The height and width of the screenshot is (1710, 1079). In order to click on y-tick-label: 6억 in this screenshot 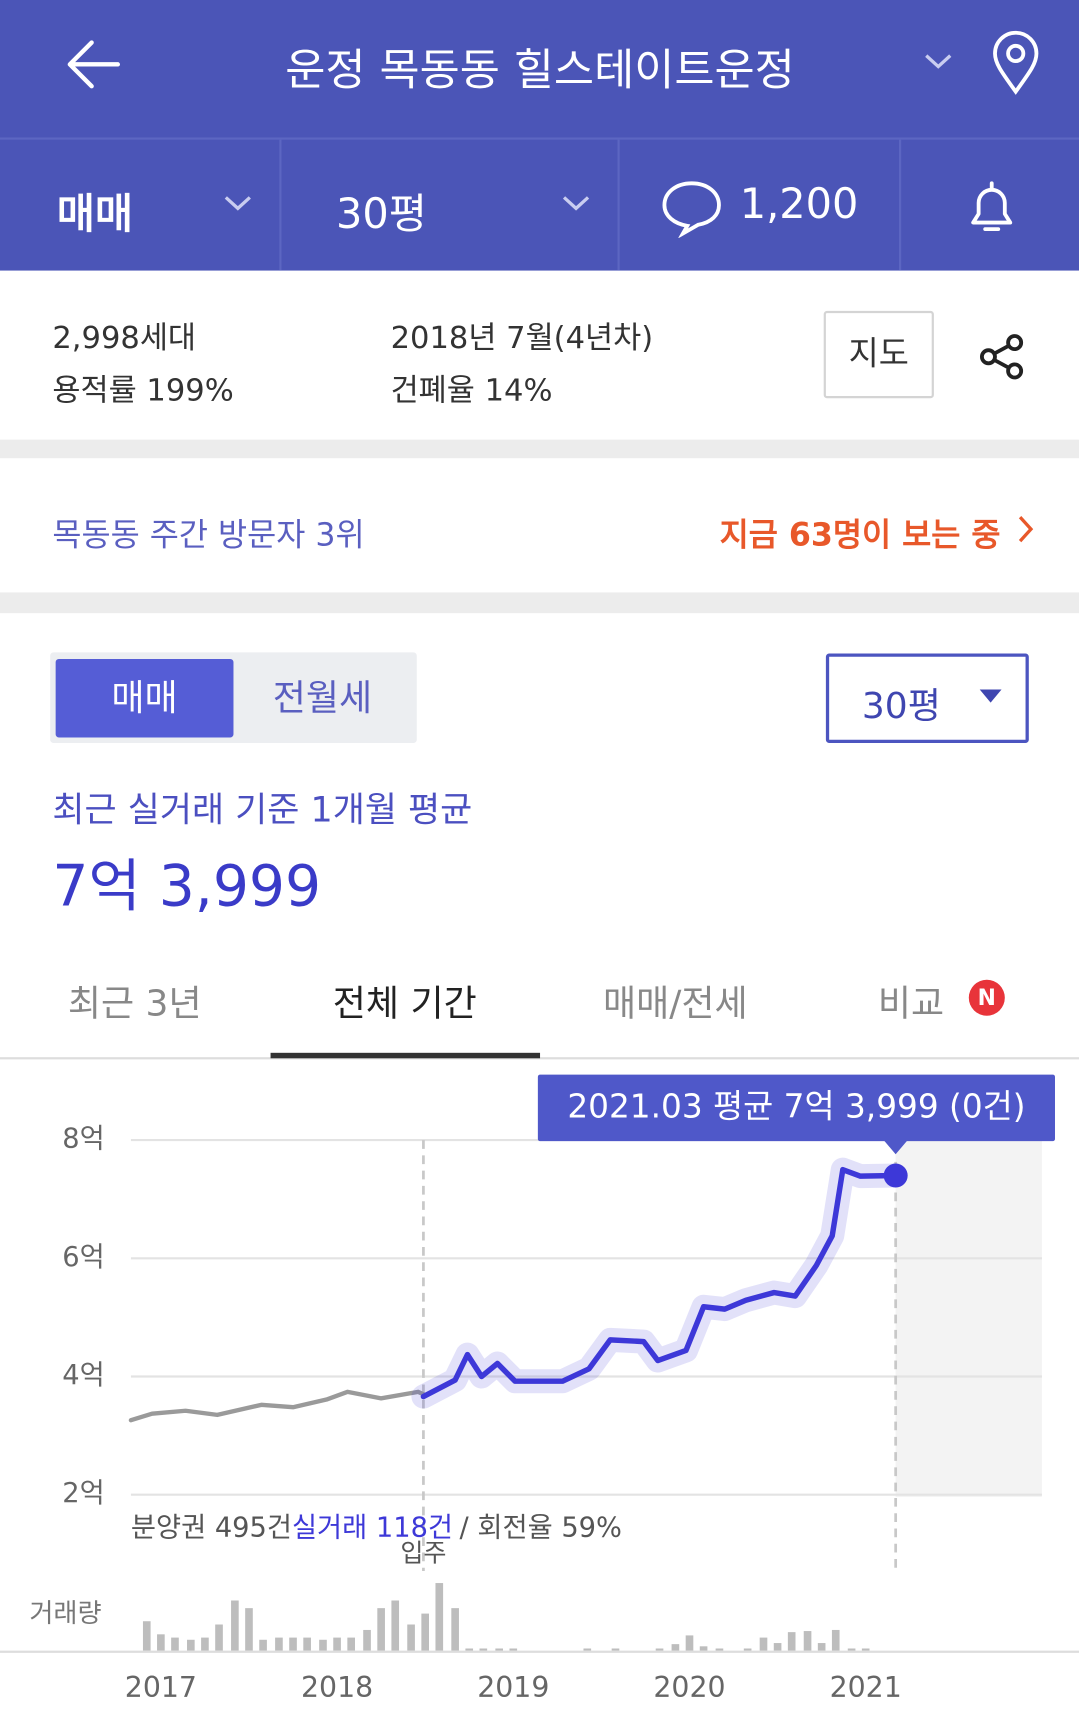, I will do `click(83, 1257)`.